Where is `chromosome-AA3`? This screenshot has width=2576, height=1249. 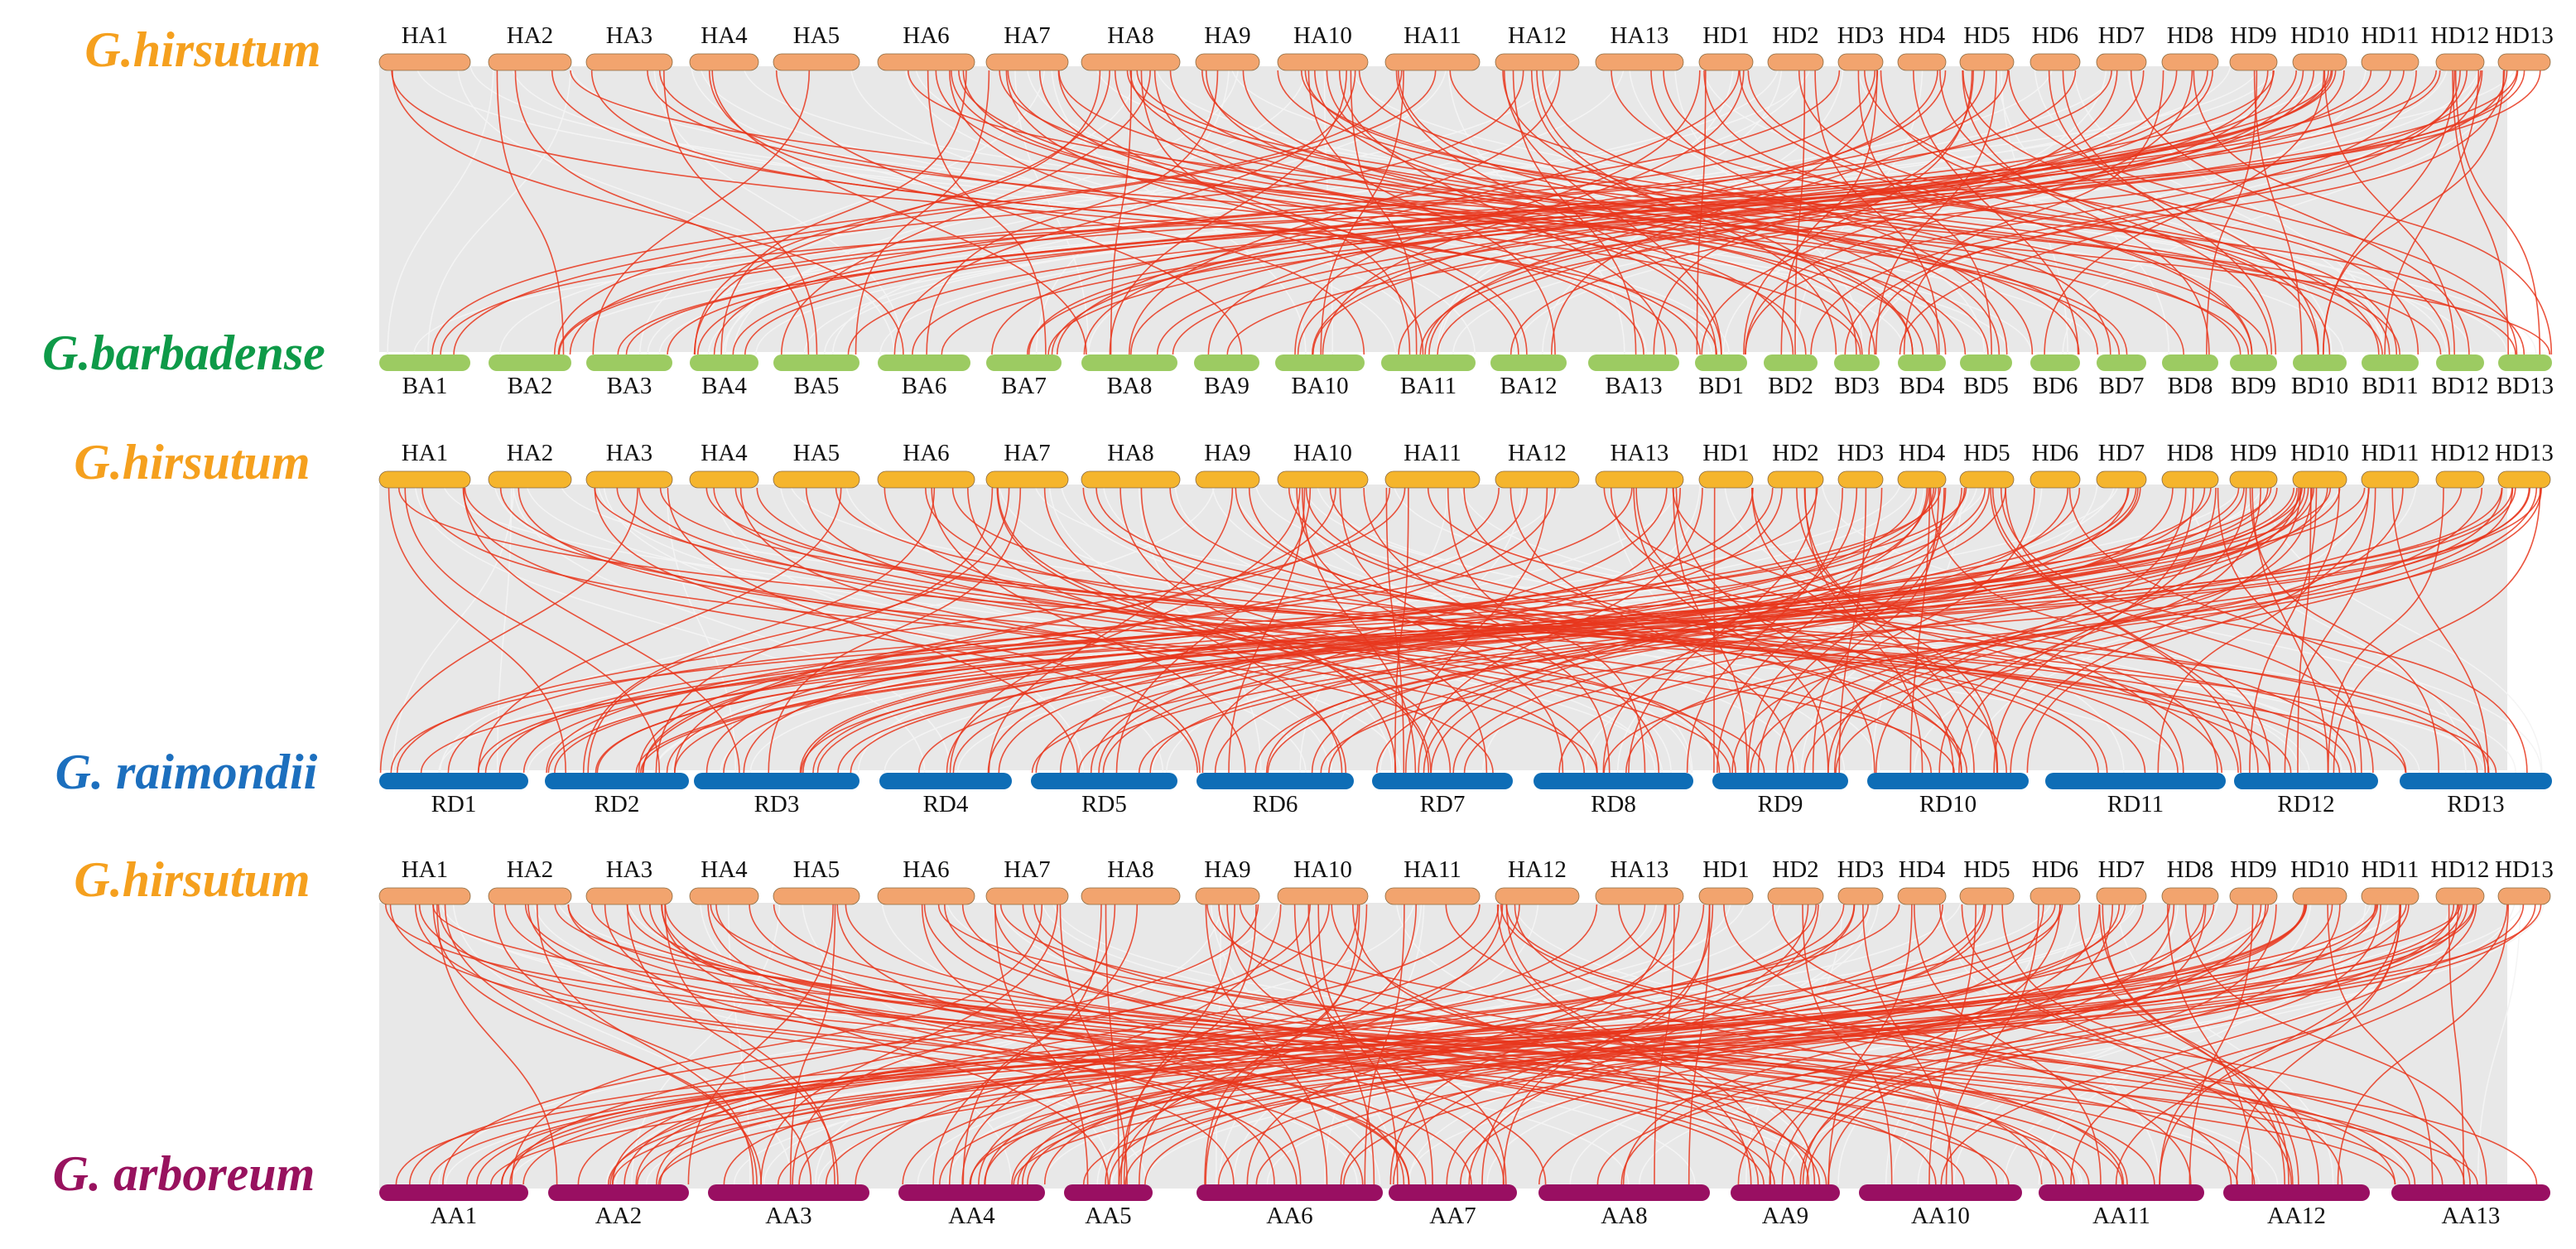
chromosome-AA3 is located at coordinates (788, 1192).